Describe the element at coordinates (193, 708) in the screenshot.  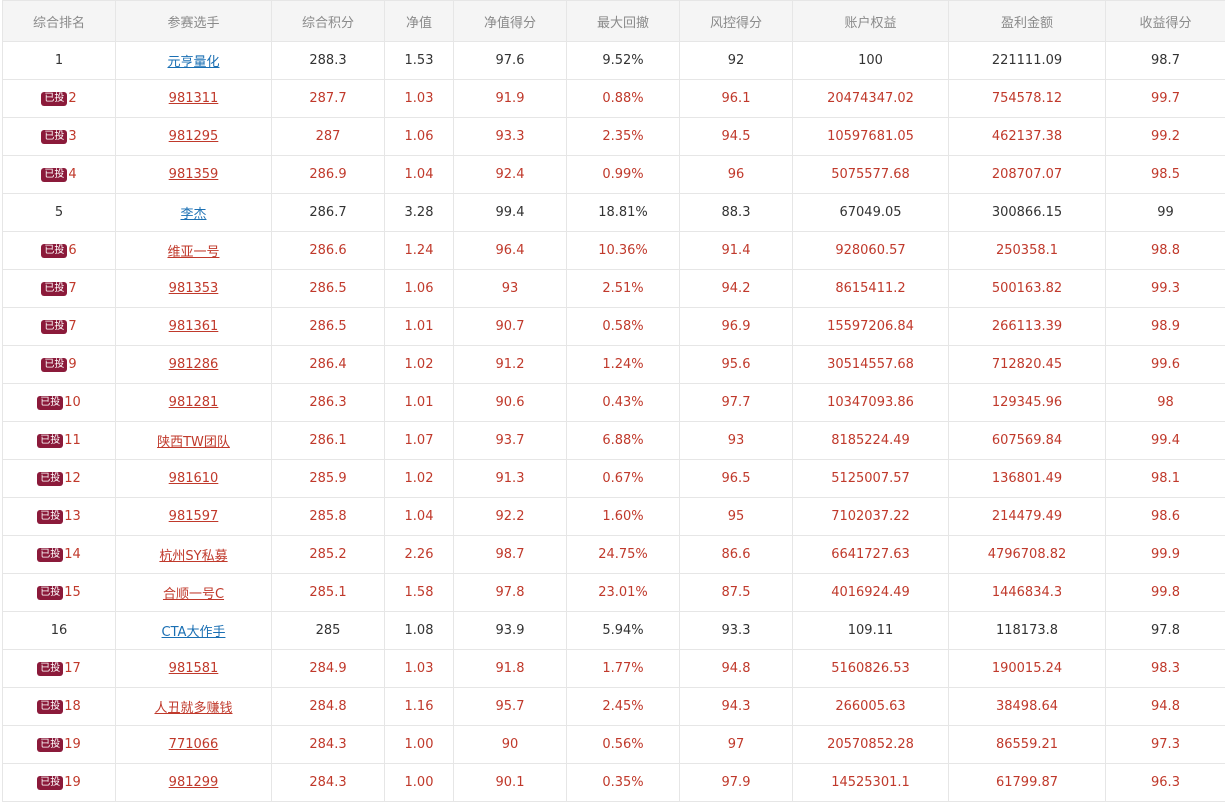
I see `player-link: 人丑就多赚钱` at that location.